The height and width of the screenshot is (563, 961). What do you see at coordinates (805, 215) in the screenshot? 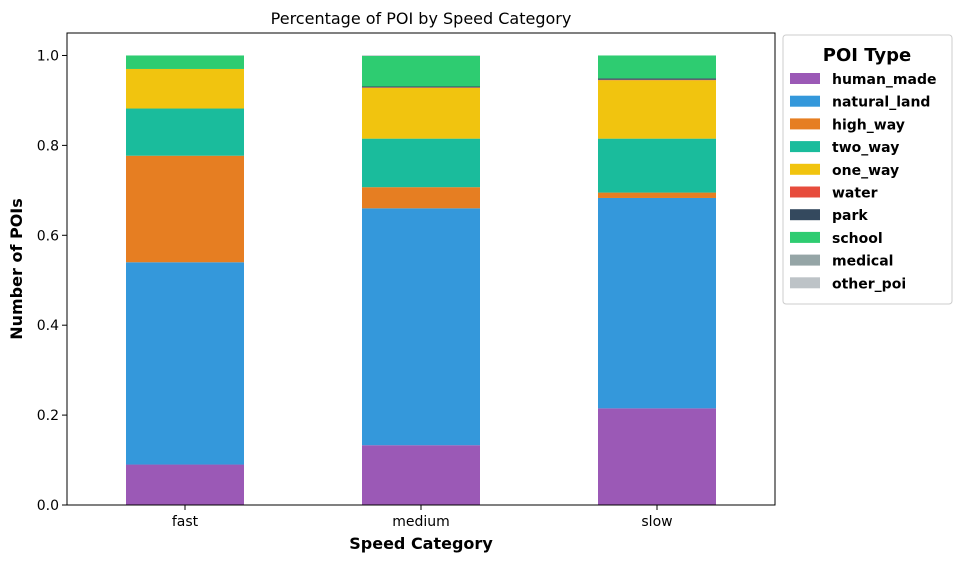
I see `legend-swatch-park` at bounding box center [805, 215].